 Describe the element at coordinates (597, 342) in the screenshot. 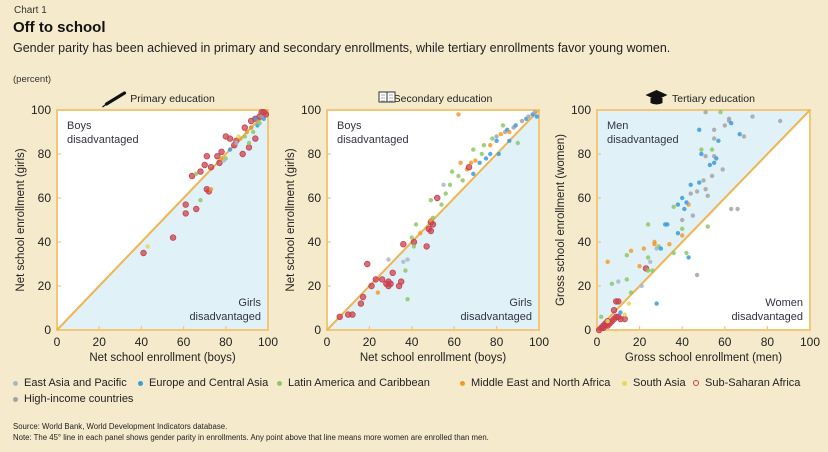

I see `x-tick-label: 0` at that location.